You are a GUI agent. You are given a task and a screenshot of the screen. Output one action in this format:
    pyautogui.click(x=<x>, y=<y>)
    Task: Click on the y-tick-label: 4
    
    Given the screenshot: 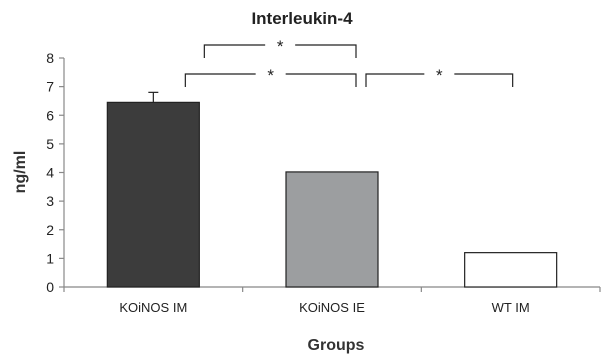 What is the action you would take?
    pyautogui.click(x=50, y=173)
    